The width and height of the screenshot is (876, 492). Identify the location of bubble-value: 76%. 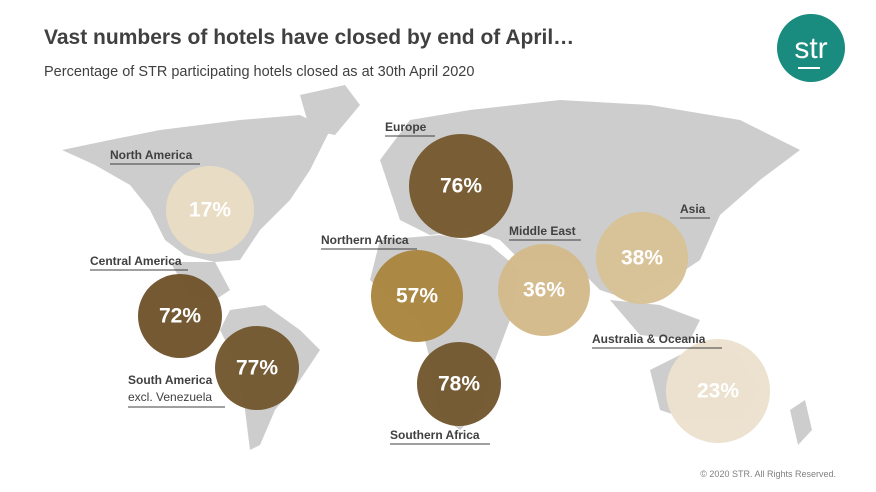
(461, 186).